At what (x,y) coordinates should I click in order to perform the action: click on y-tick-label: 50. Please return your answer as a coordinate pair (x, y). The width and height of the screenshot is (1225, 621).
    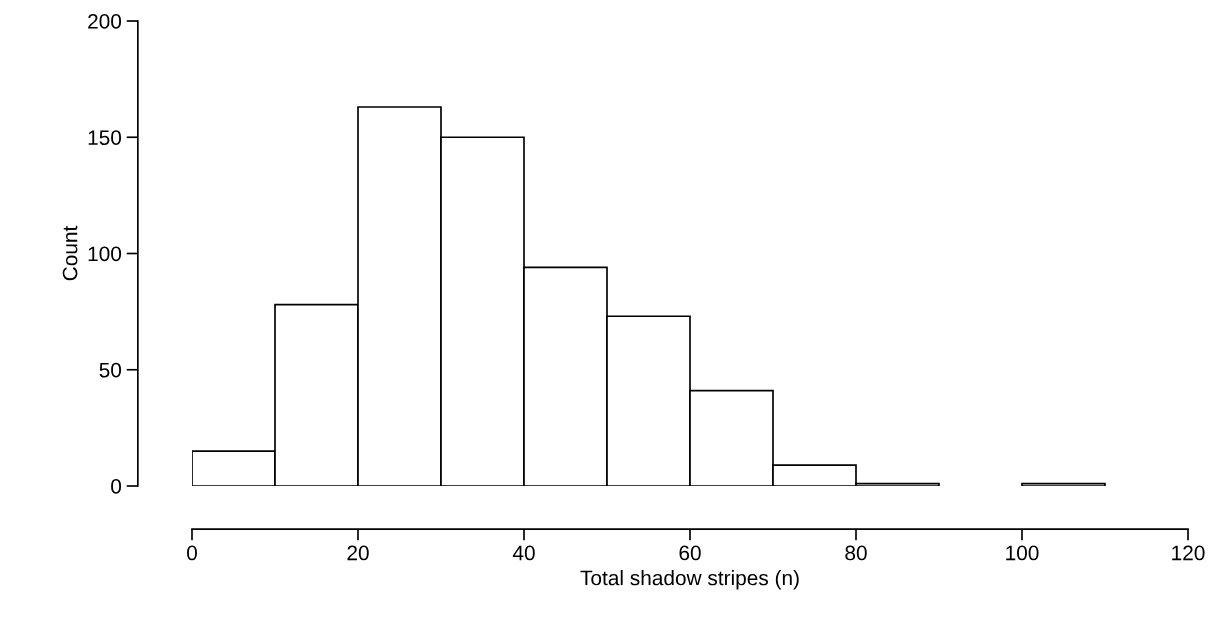
    Looking at the image, I should click on (110, 370).